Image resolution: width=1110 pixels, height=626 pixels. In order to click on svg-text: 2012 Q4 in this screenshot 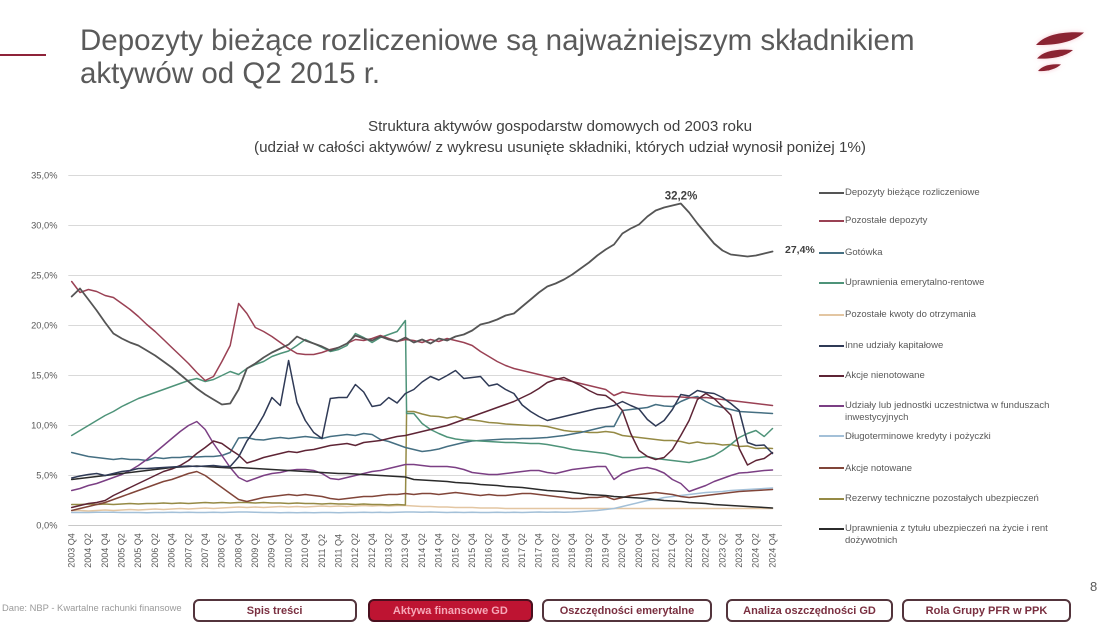, I will do `click(372, 550)`.